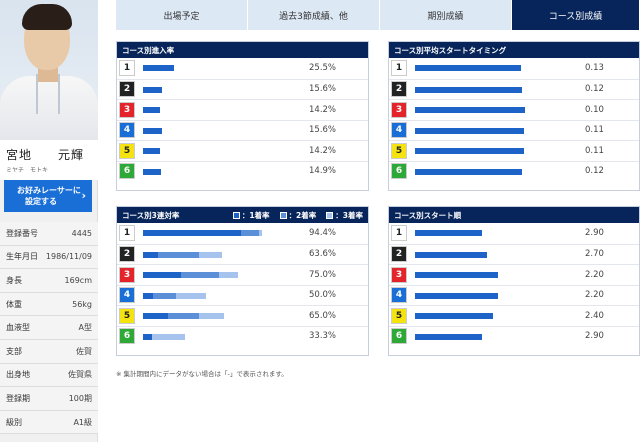 This screenshot has width=640, height=442. What do you see at coordinates (174, 295) in the screenshot?
I see `stacked-bar` at bounding box center [174, 295].